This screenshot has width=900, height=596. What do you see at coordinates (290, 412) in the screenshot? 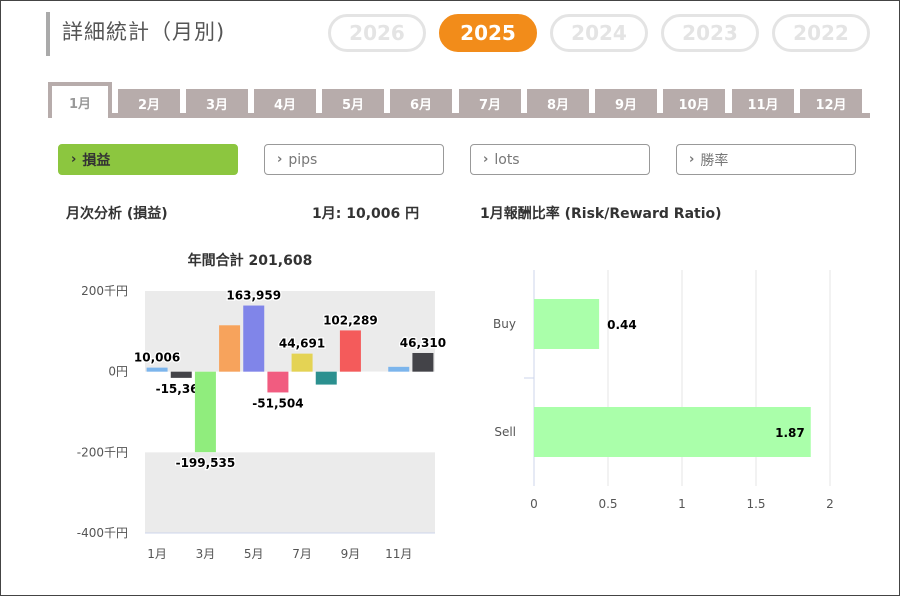
I see `plot-band-mid` at bounding box center [290, 412].